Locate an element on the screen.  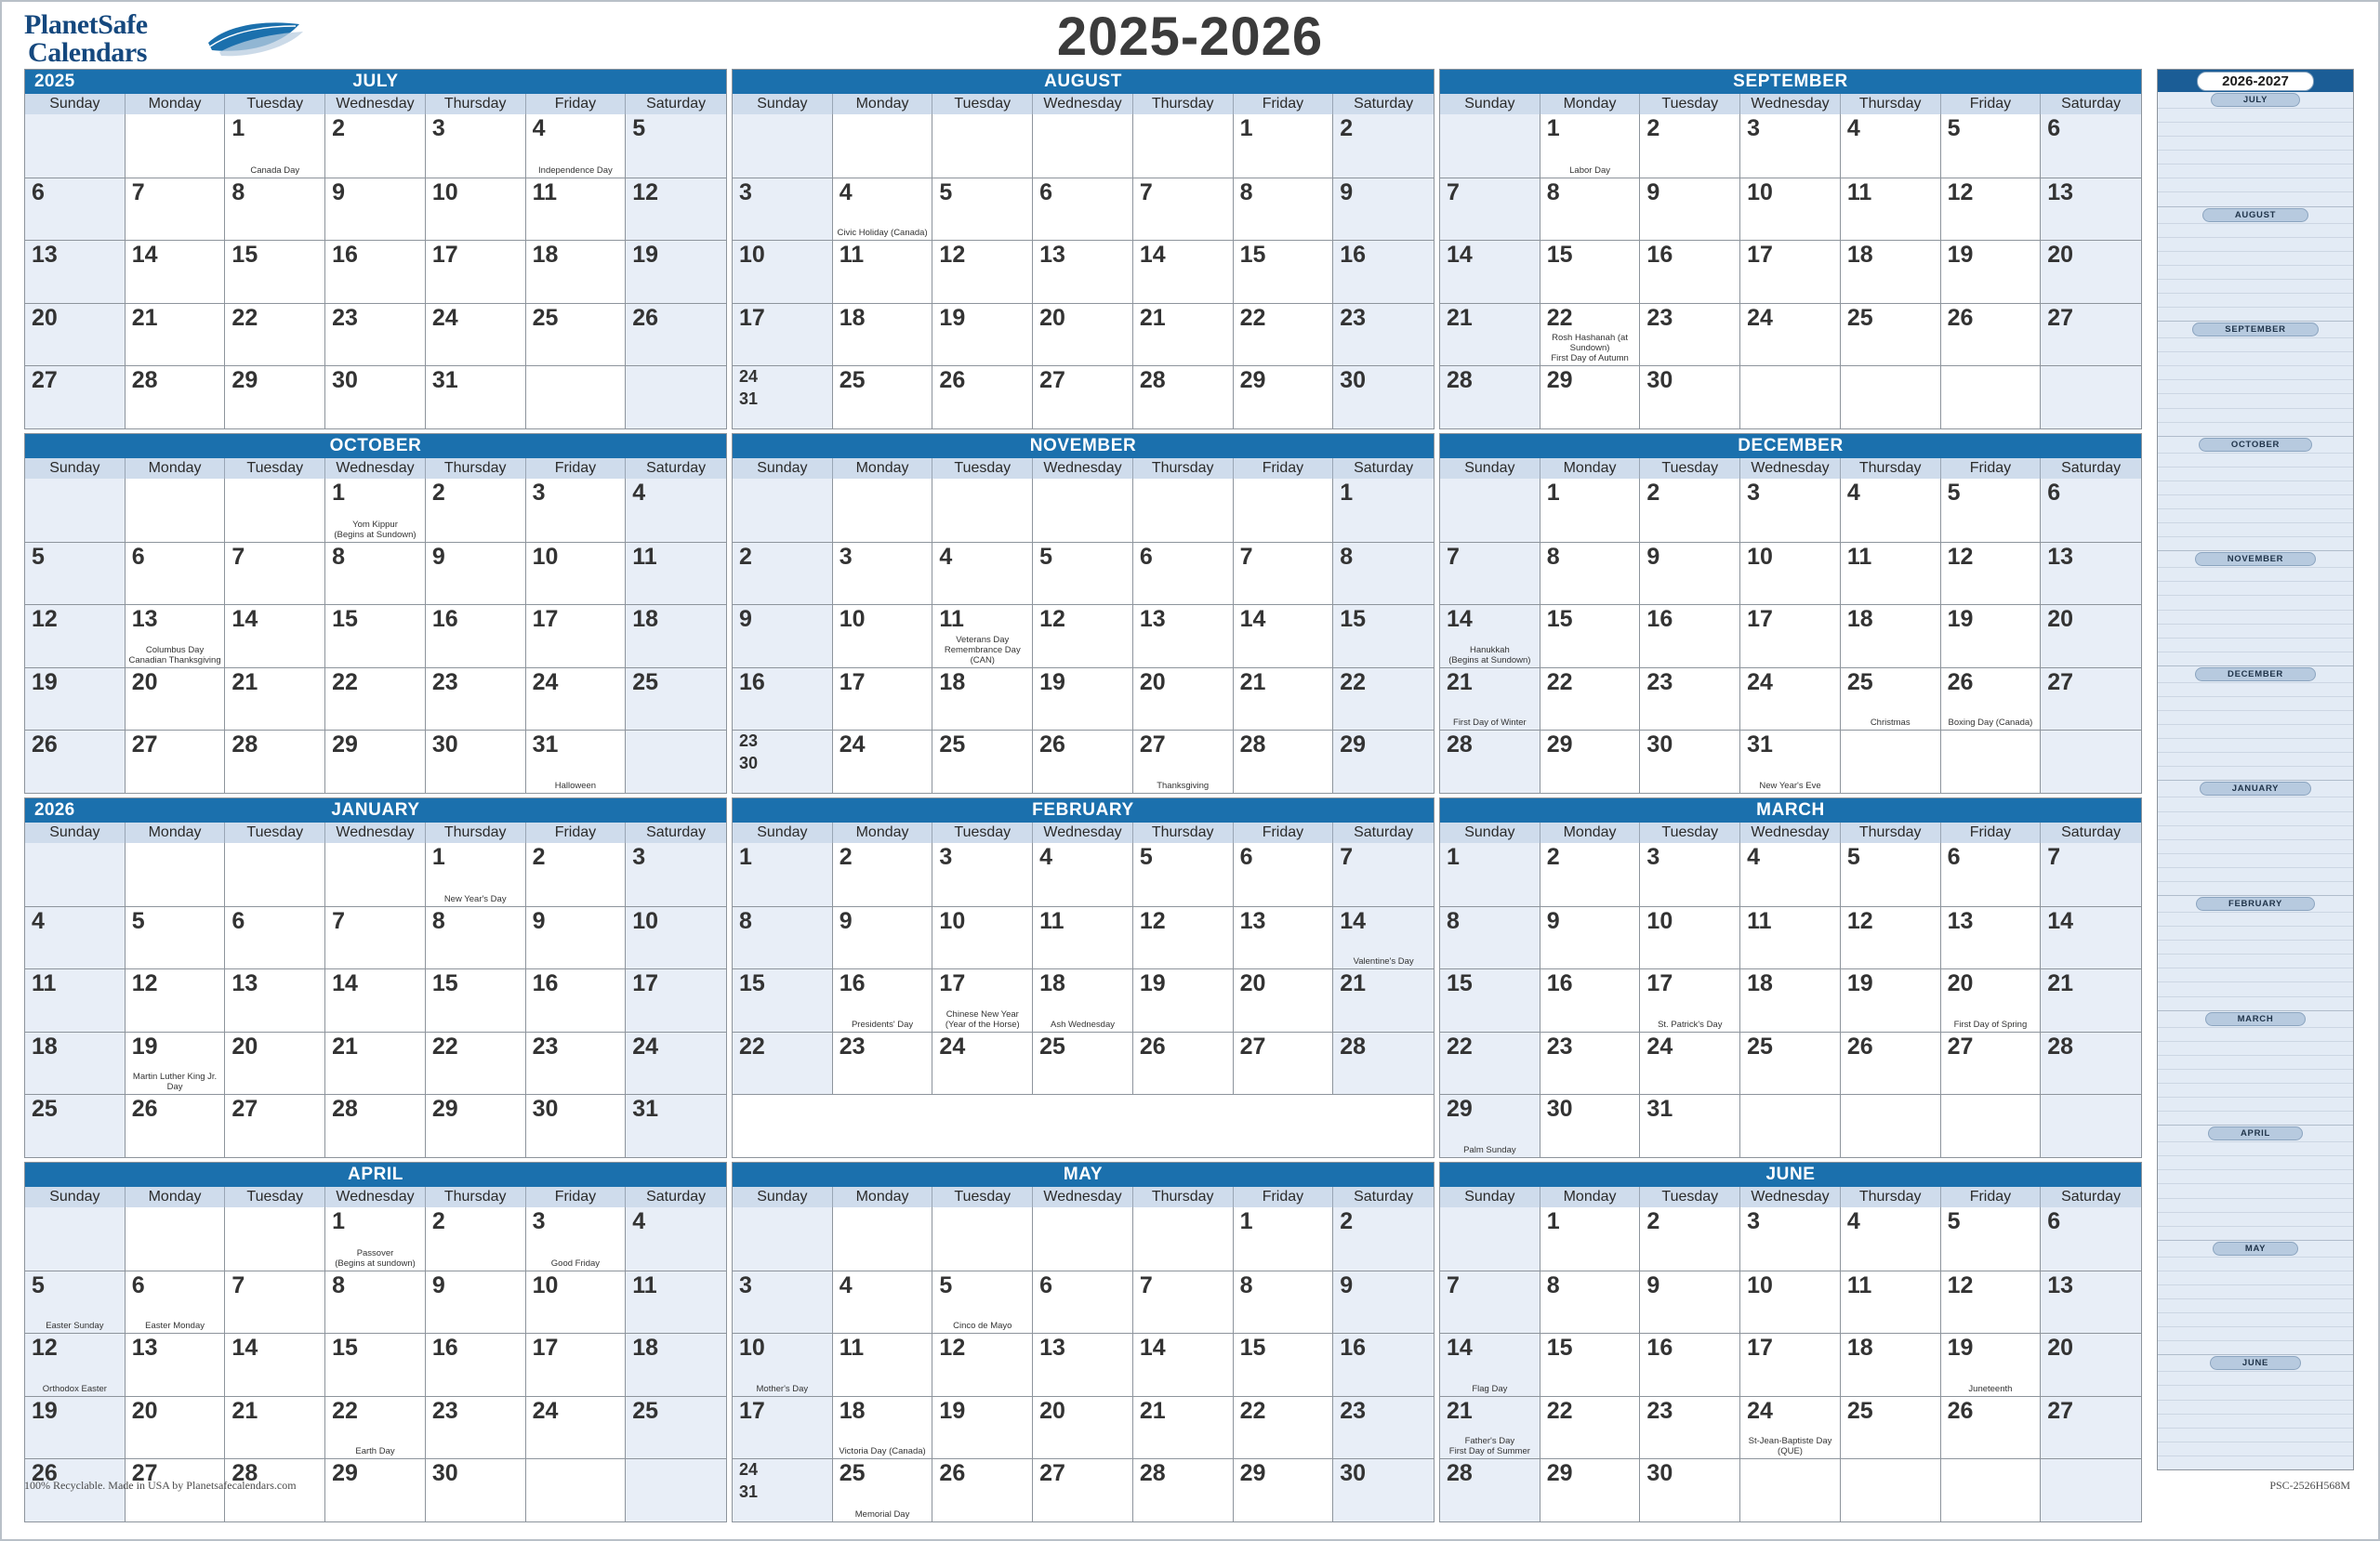
day-cell: 17 is located at coordinates (1790, 272).